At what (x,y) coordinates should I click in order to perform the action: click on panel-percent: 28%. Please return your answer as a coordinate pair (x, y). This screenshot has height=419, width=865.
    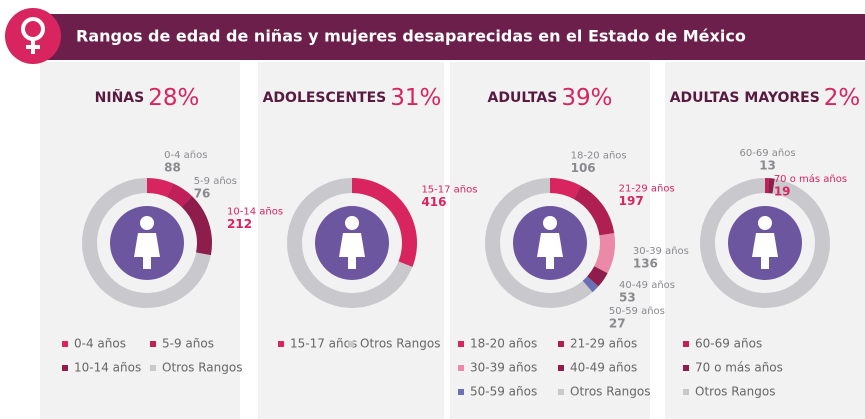
    Looking at the image, I should click on (173, 98).